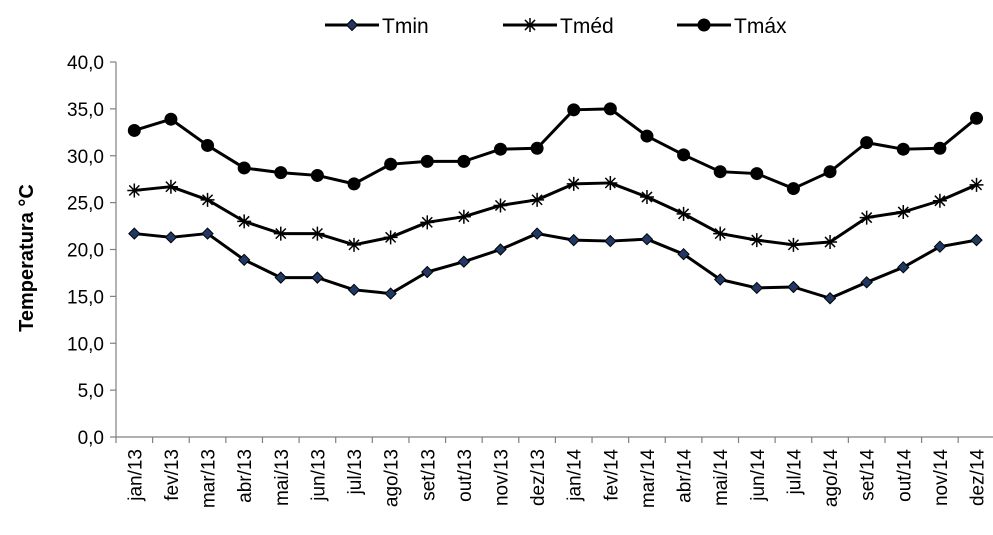 The image size is (993, 535). I want to click on x-tick-label: fev/14, so click(611, 475).